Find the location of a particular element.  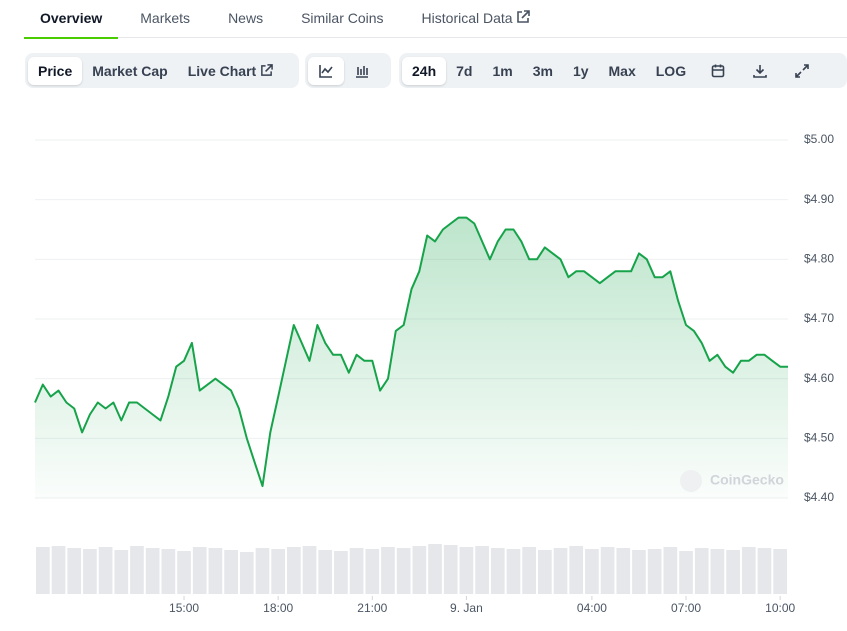

y-tick-label: $4.50 is located at coordinates (819, 438).